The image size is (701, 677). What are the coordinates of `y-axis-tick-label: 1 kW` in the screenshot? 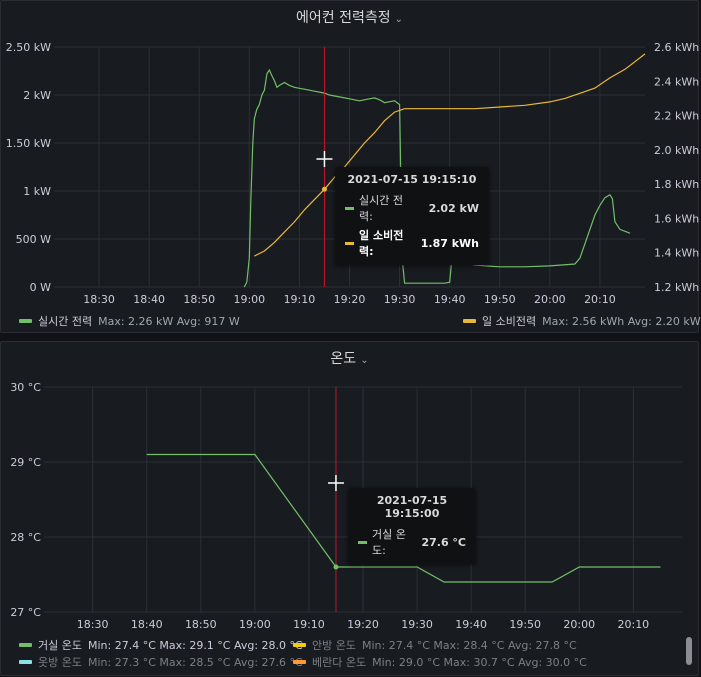 It's located at (37, 191).